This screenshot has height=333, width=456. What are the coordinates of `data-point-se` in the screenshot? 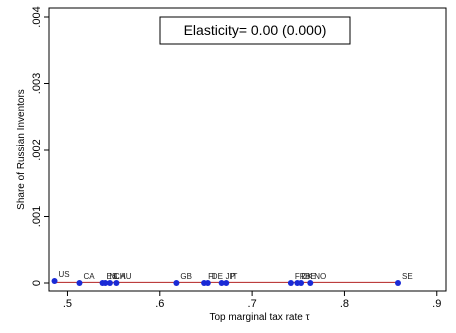 It's located at (397, 283).